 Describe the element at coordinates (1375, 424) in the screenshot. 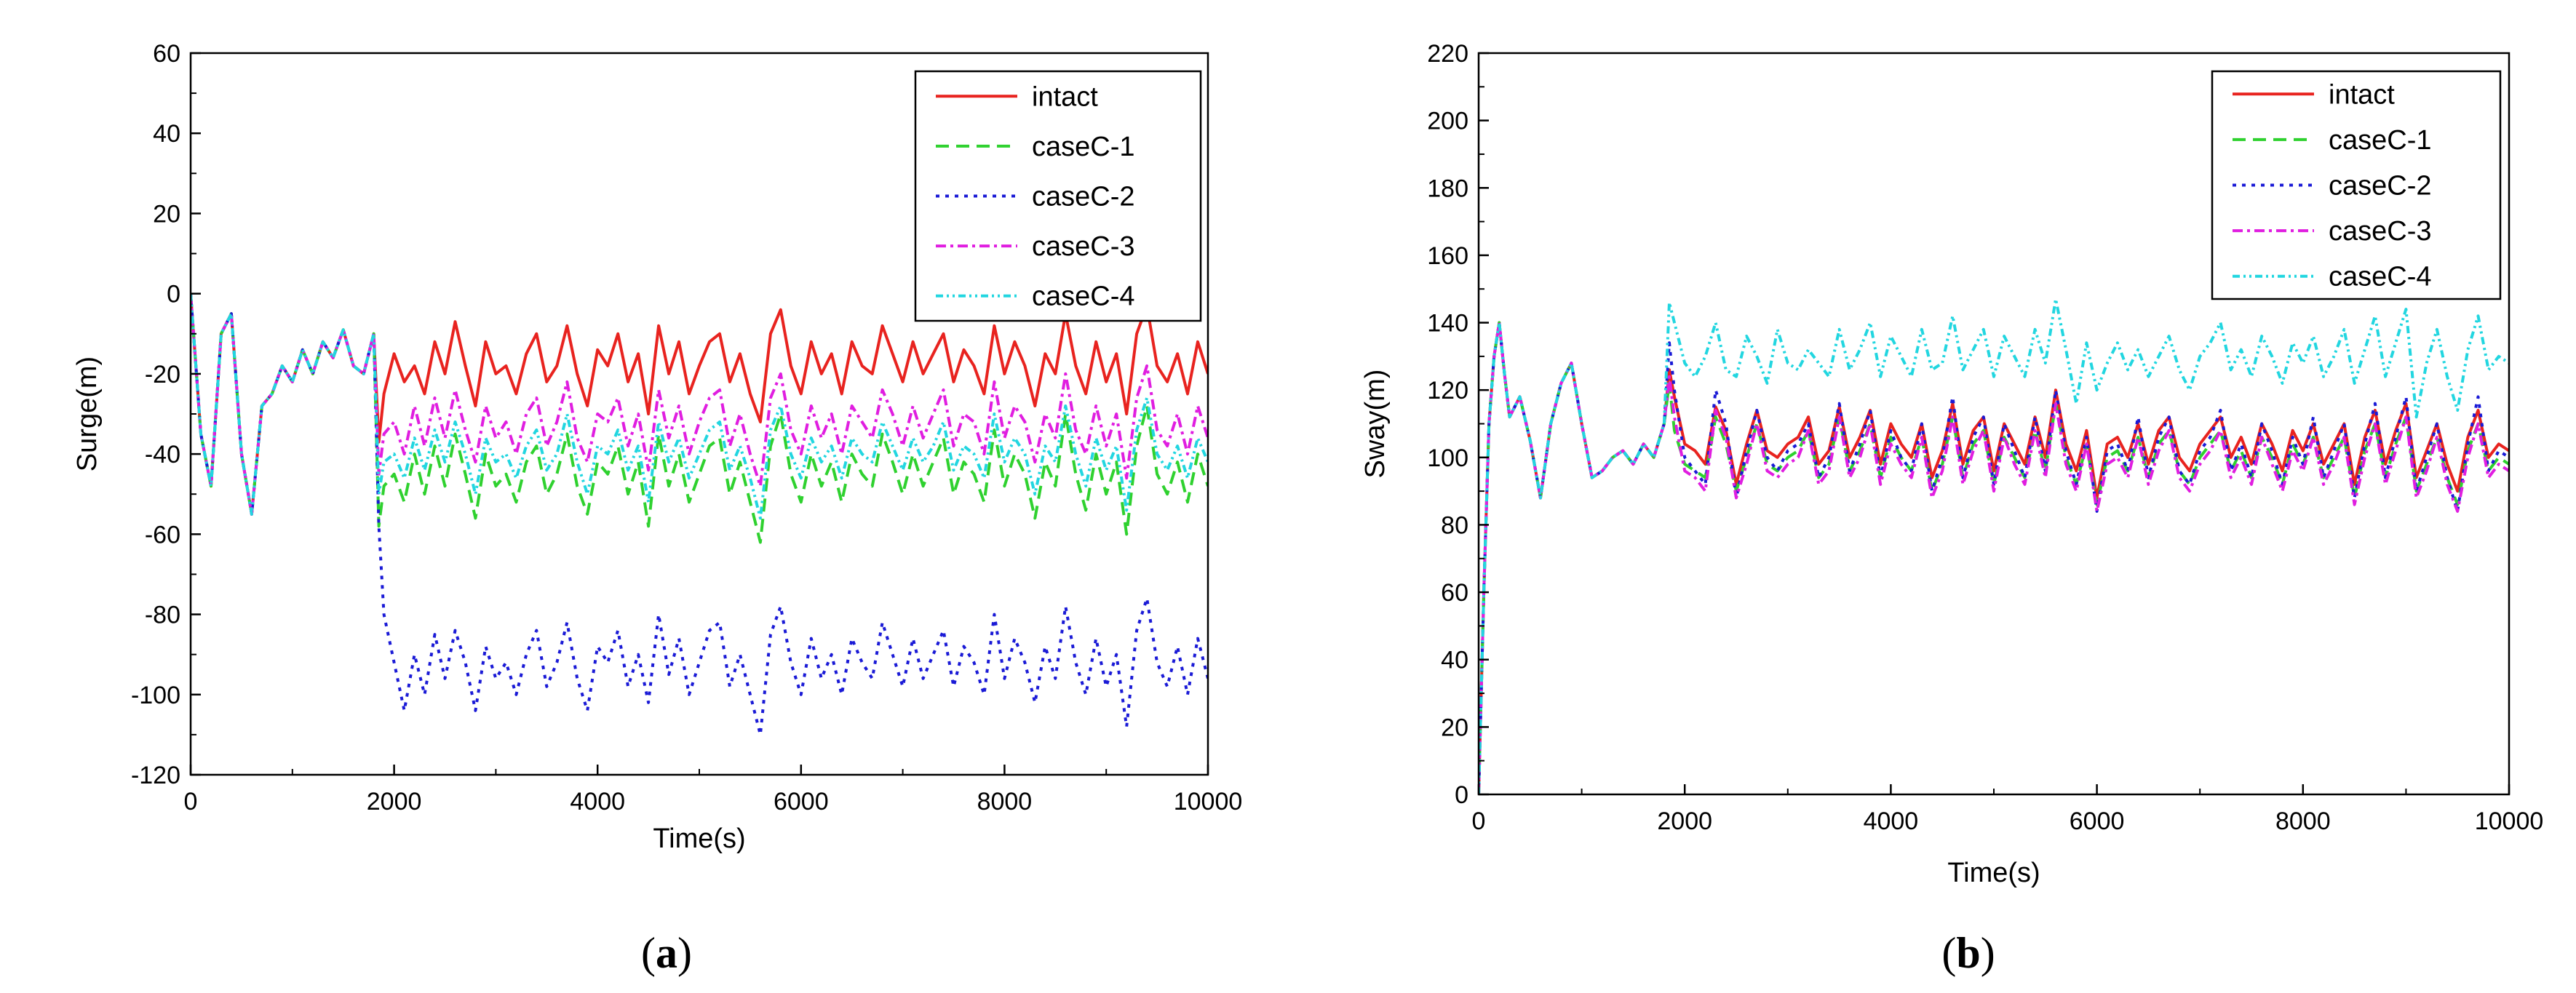

I see `y-axis-label: Sway(m)` at that location.